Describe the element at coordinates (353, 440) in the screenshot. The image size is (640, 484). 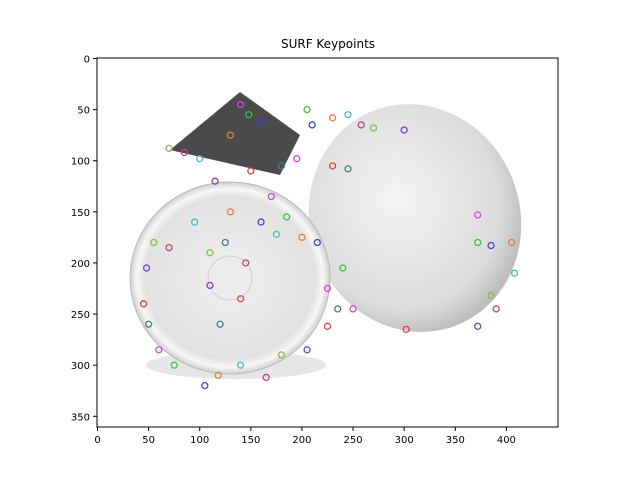
I see `x-tick-label: 250` at that location.